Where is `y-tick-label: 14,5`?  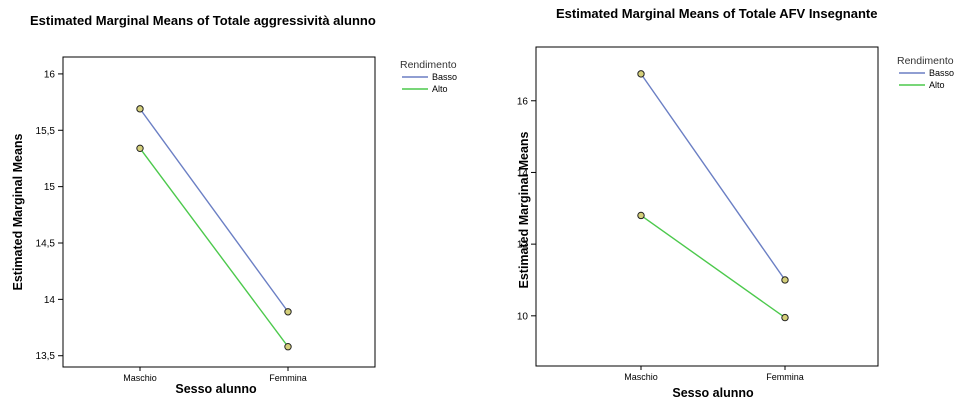 y-tick-label: 14,5 is located at coordinates (46, 244).